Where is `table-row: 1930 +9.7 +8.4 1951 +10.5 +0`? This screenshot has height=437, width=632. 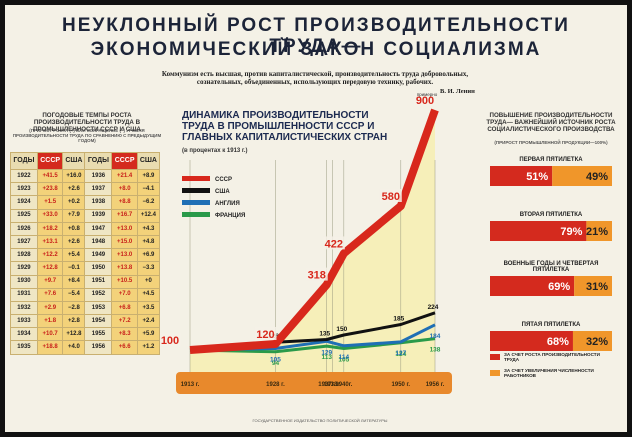
table-row: 1930 +9.7 +8.4 1951 +10.5 +0 is located at coordinates (85, 281).